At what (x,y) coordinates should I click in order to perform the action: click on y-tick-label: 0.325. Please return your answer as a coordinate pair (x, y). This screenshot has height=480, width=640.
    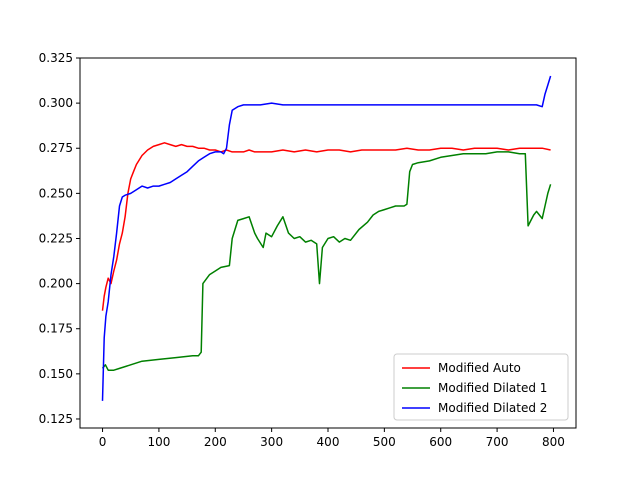
    Looking at the image, I should click on (56, 58).